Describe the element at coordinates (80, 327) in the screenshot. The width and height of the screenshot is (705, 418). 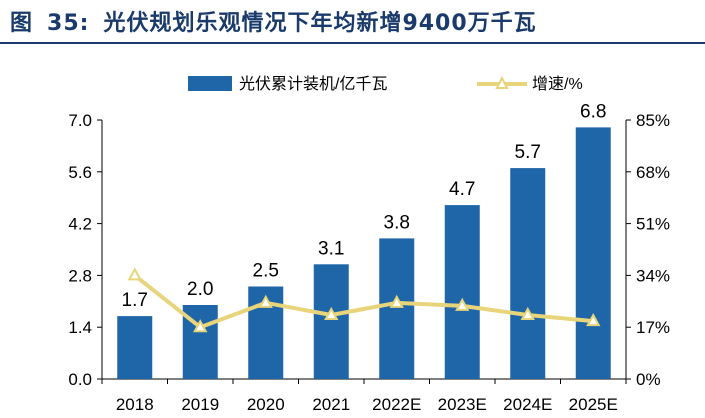
I see `left-tick-label: 1.4` at that location.